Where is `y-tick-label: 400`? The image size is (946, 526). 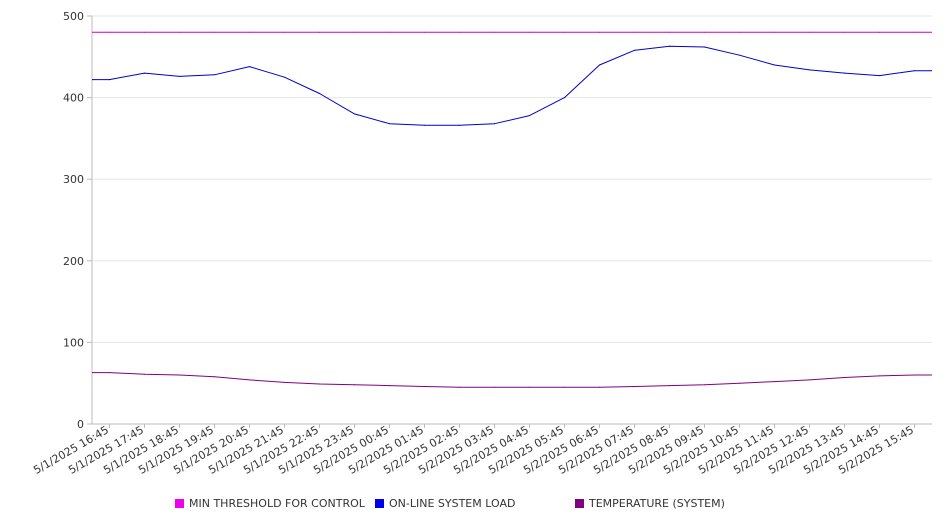 y-tick-label: 400 is located at coordinates (73, 98).